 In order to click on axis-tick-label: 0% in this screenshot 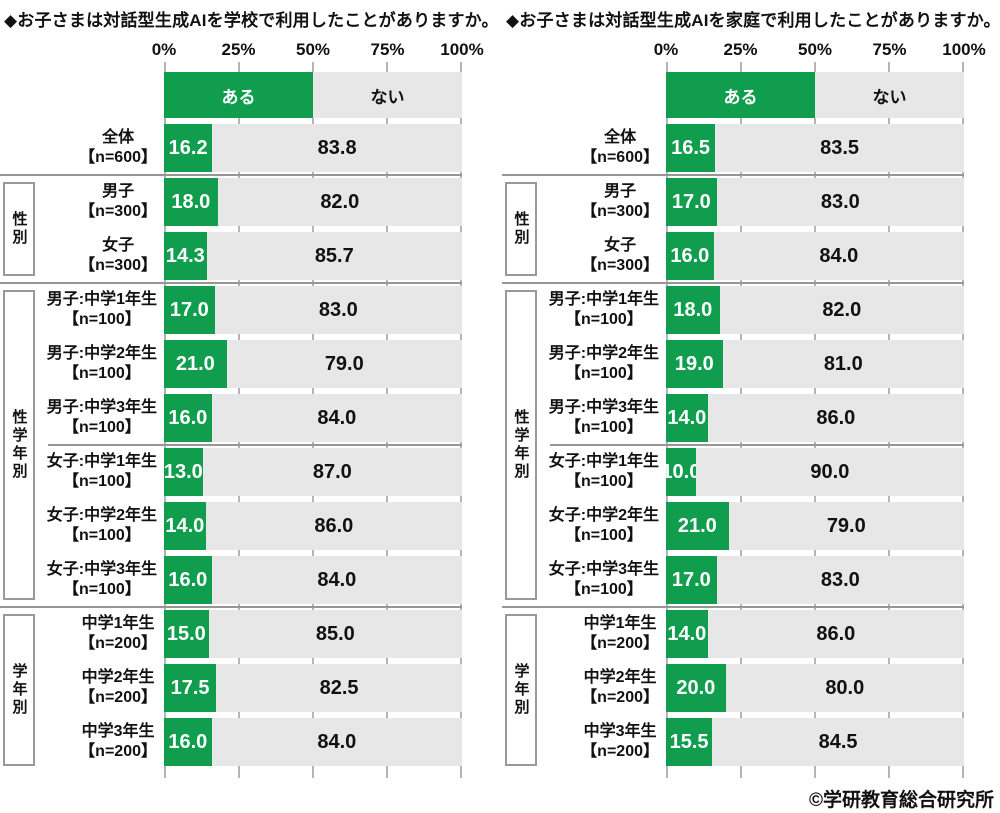, I will do `click(164, 49)`.